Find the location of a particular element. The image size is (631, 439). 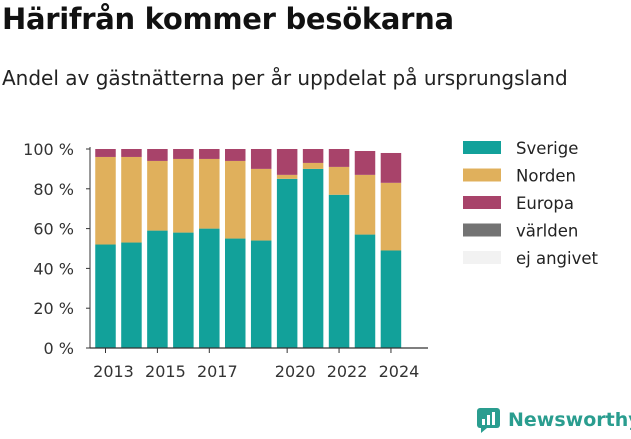

bar-segment-norden-2019 is located at coordinates (261, 204).